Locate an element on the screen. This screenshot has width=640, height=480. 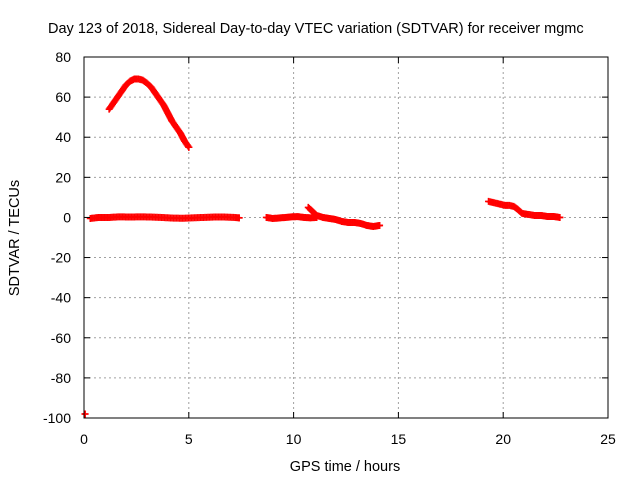
x-tick-label: 10 is located at coordinates (294, 439).